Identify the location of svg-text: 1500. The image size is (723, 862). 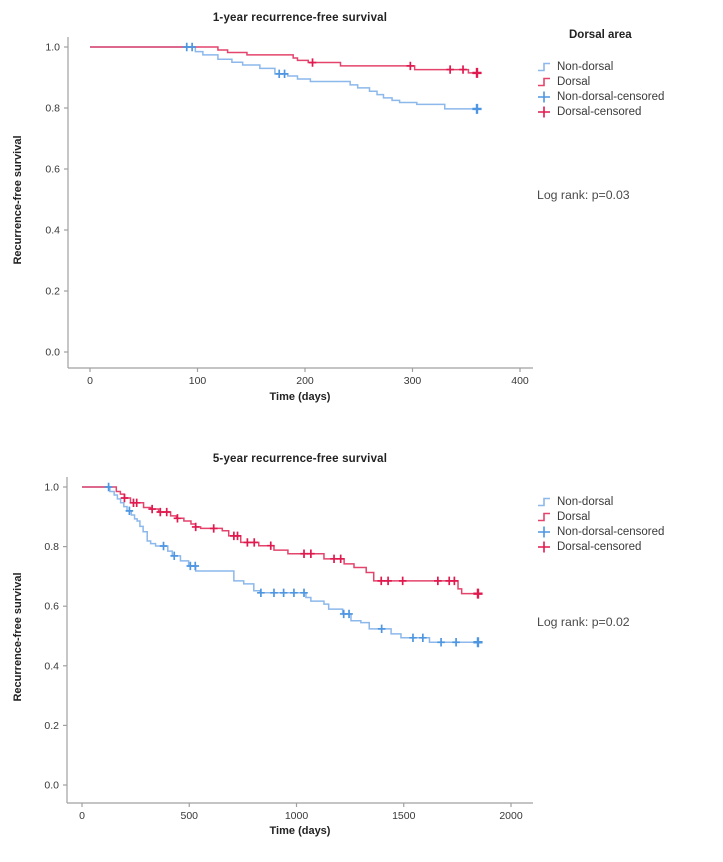
(404, 816).